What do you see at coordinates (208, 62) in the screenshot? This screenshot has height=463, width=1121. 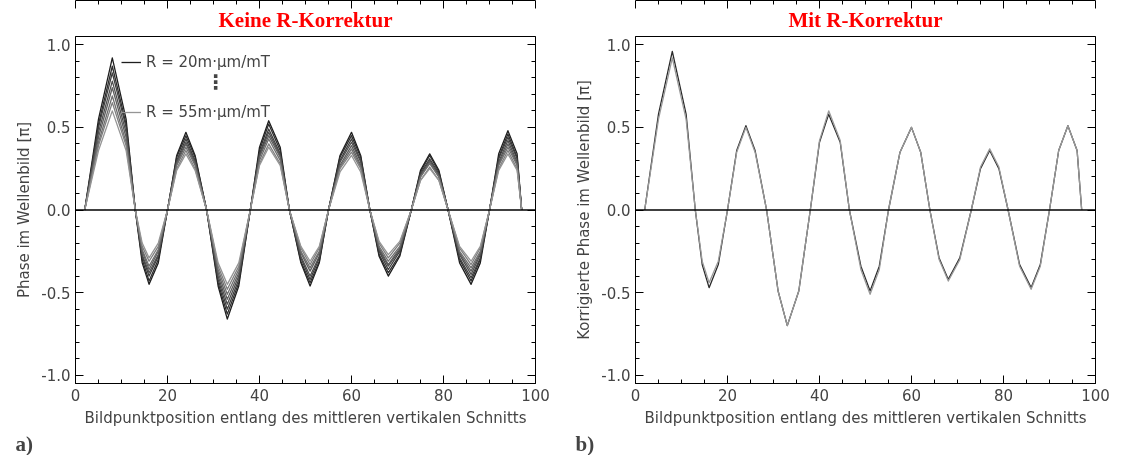 I see `legend-label: R = 20m·µm/mT` at bounding box center [208, 62].